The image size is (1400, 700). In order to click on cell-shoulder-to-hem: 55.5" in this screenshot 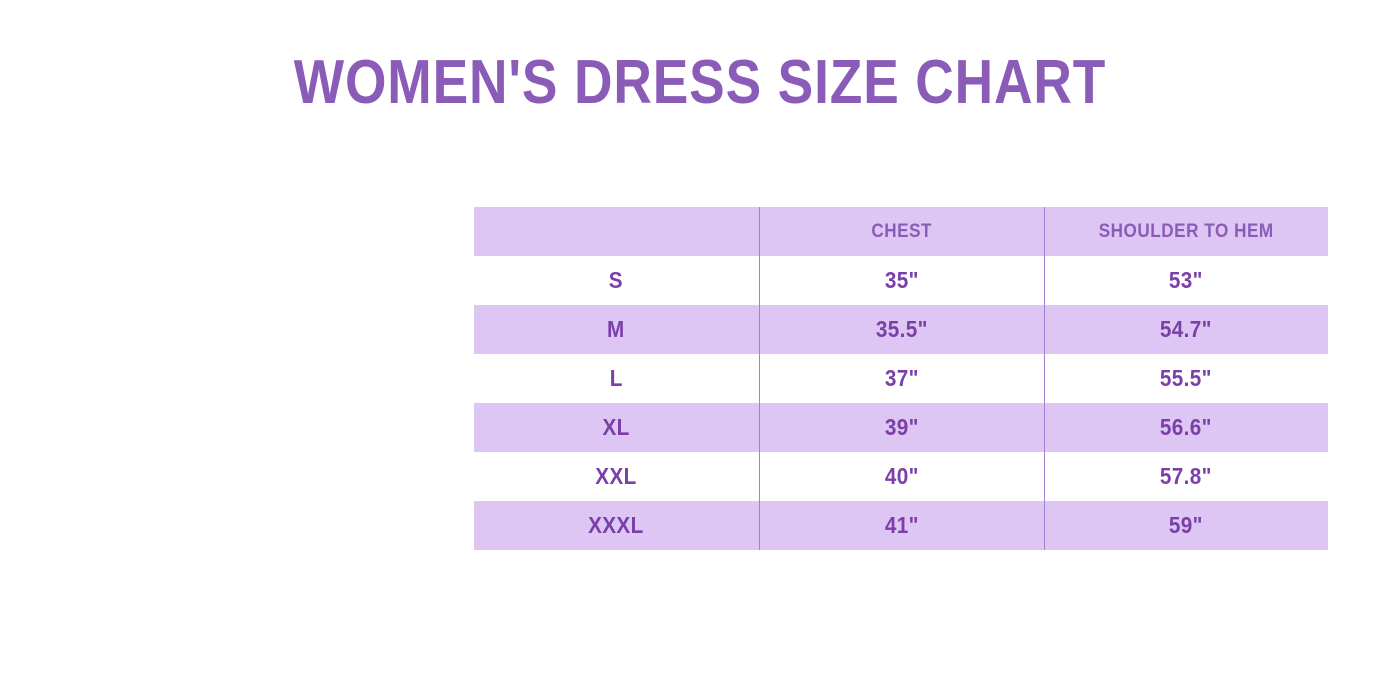, I will do `click(1186, 378)`.